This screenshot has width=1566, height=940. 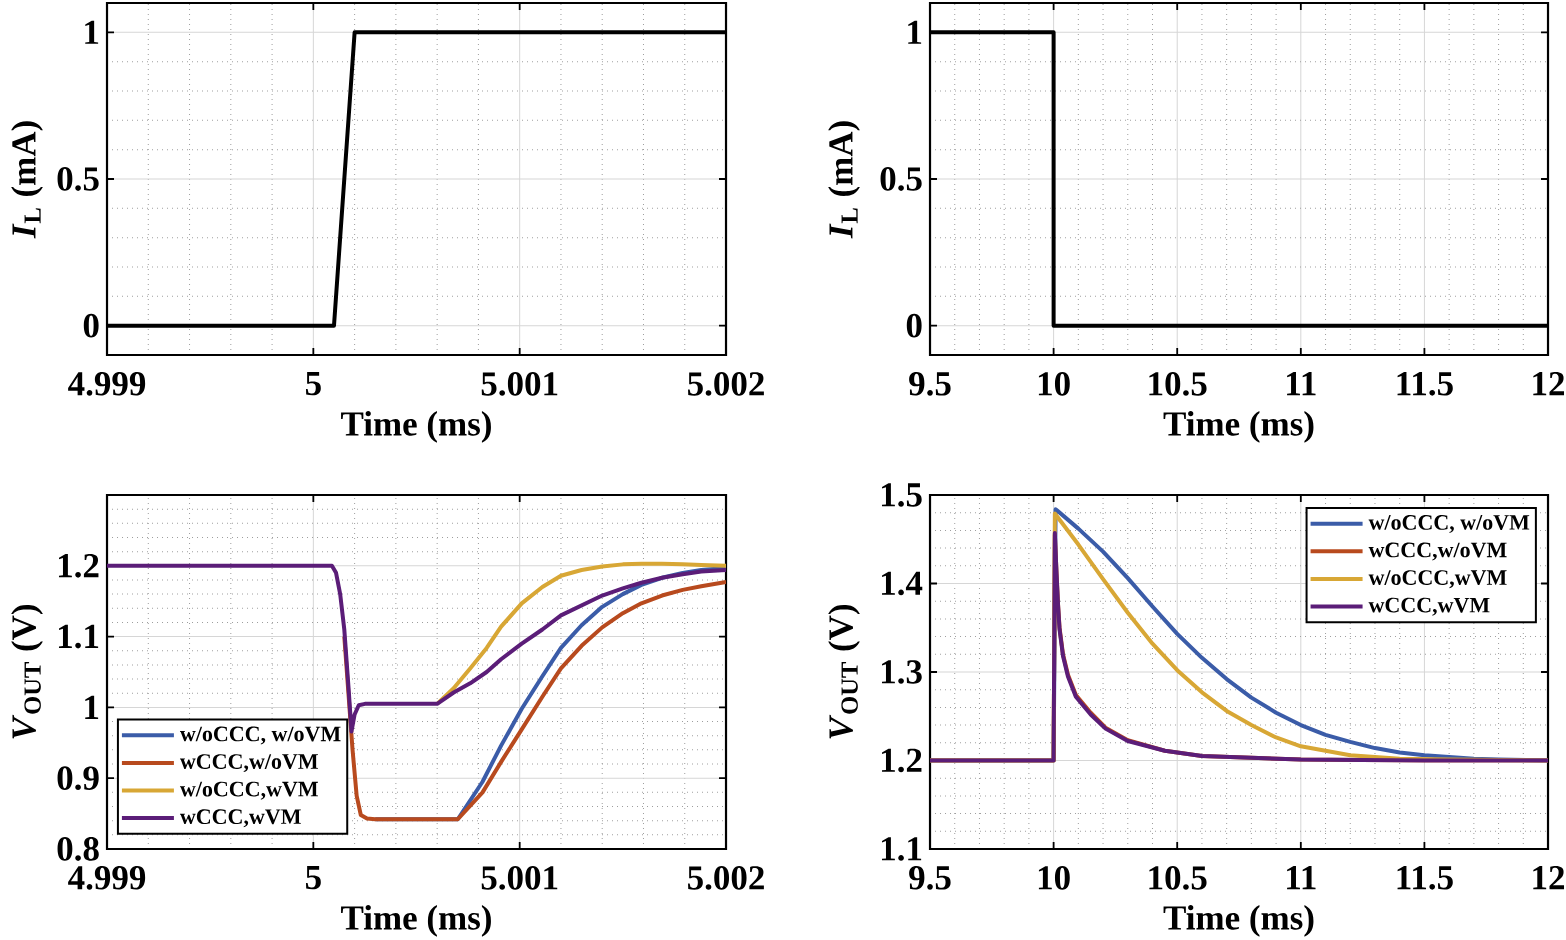 What do you see at coordinates (902, 583) in the screenshot?
I see `y-tick-label: 1.4` at bounding box center [902, 583].